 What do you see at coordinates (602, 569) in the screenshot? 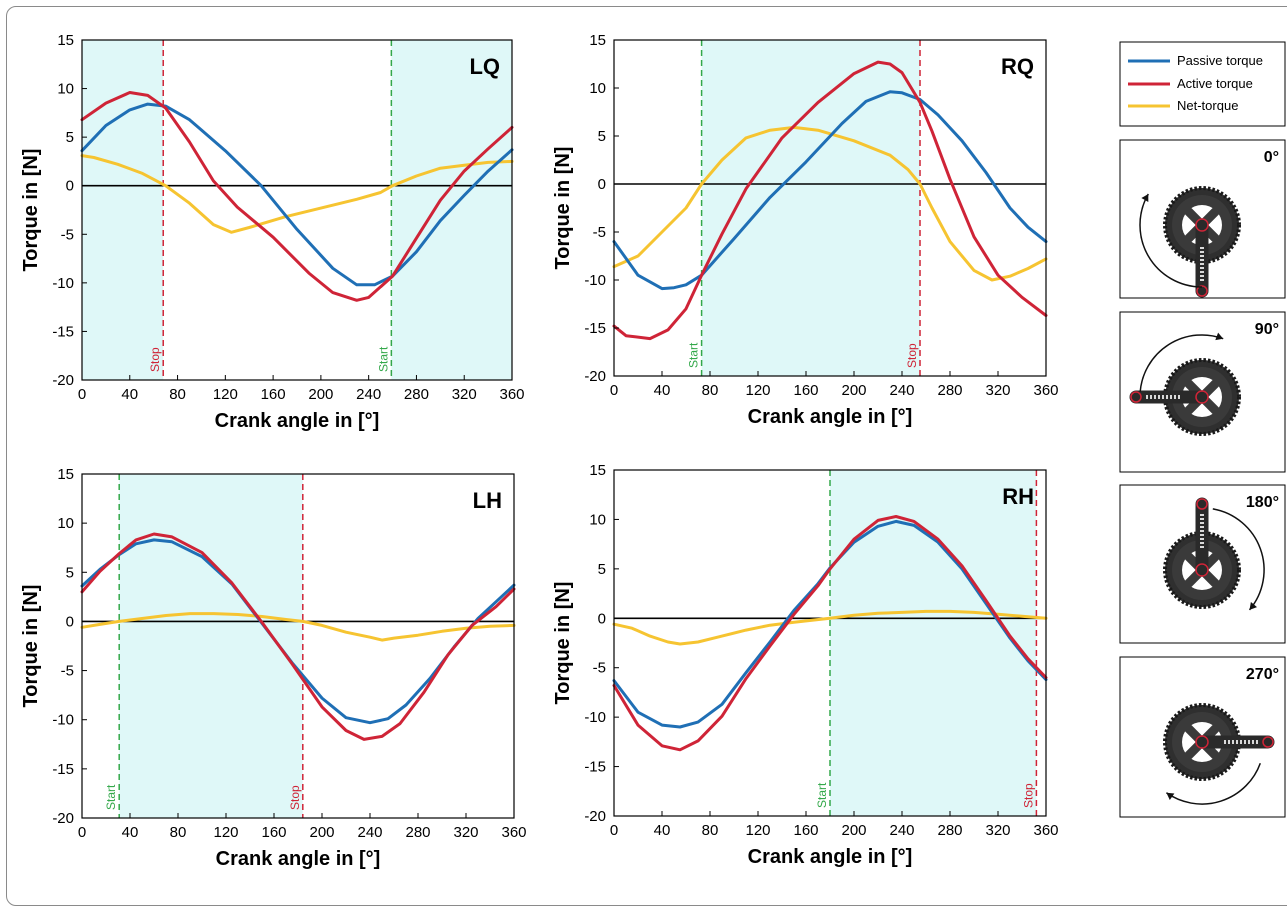
I see `y-tick-label: 5` at bounding box center [602, 569].